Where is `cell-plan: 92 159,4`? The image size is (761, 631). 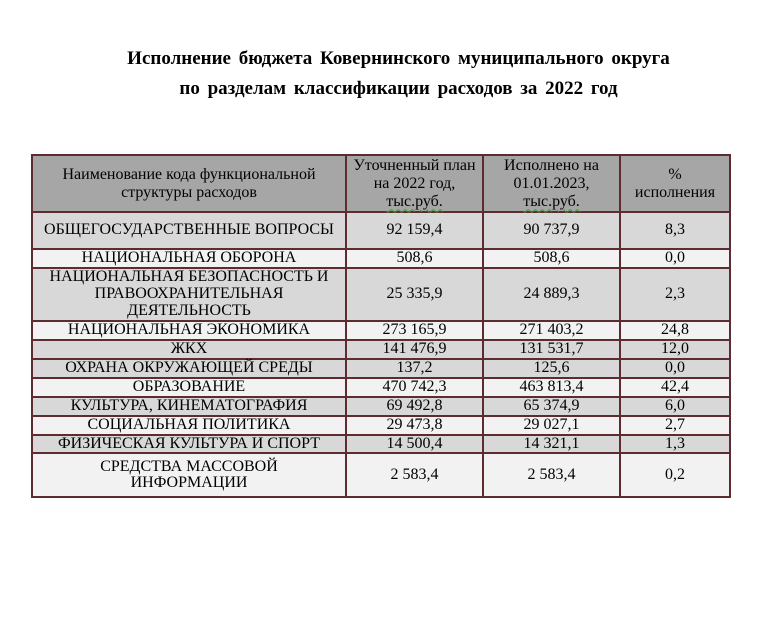
cell-plan: 92 159,4 is located at coordinates (414, 230).